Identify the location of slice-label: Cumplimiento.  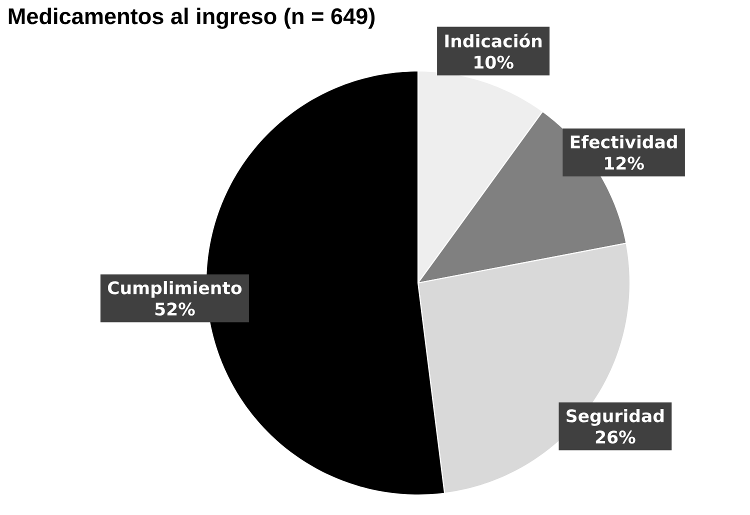
(175, 289).